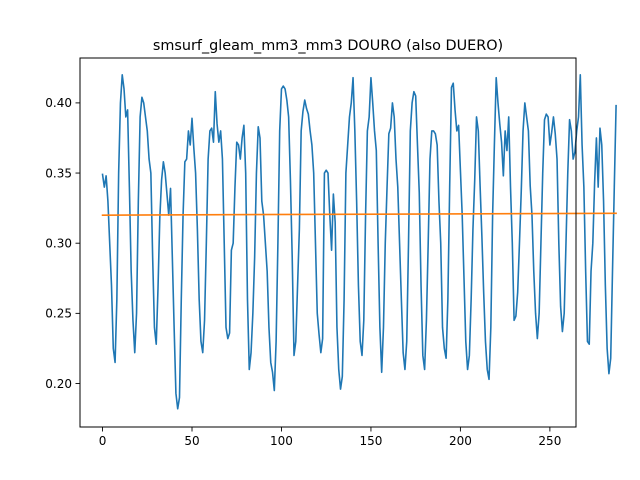  I want to click on series-line-trend, so click(359, 214).